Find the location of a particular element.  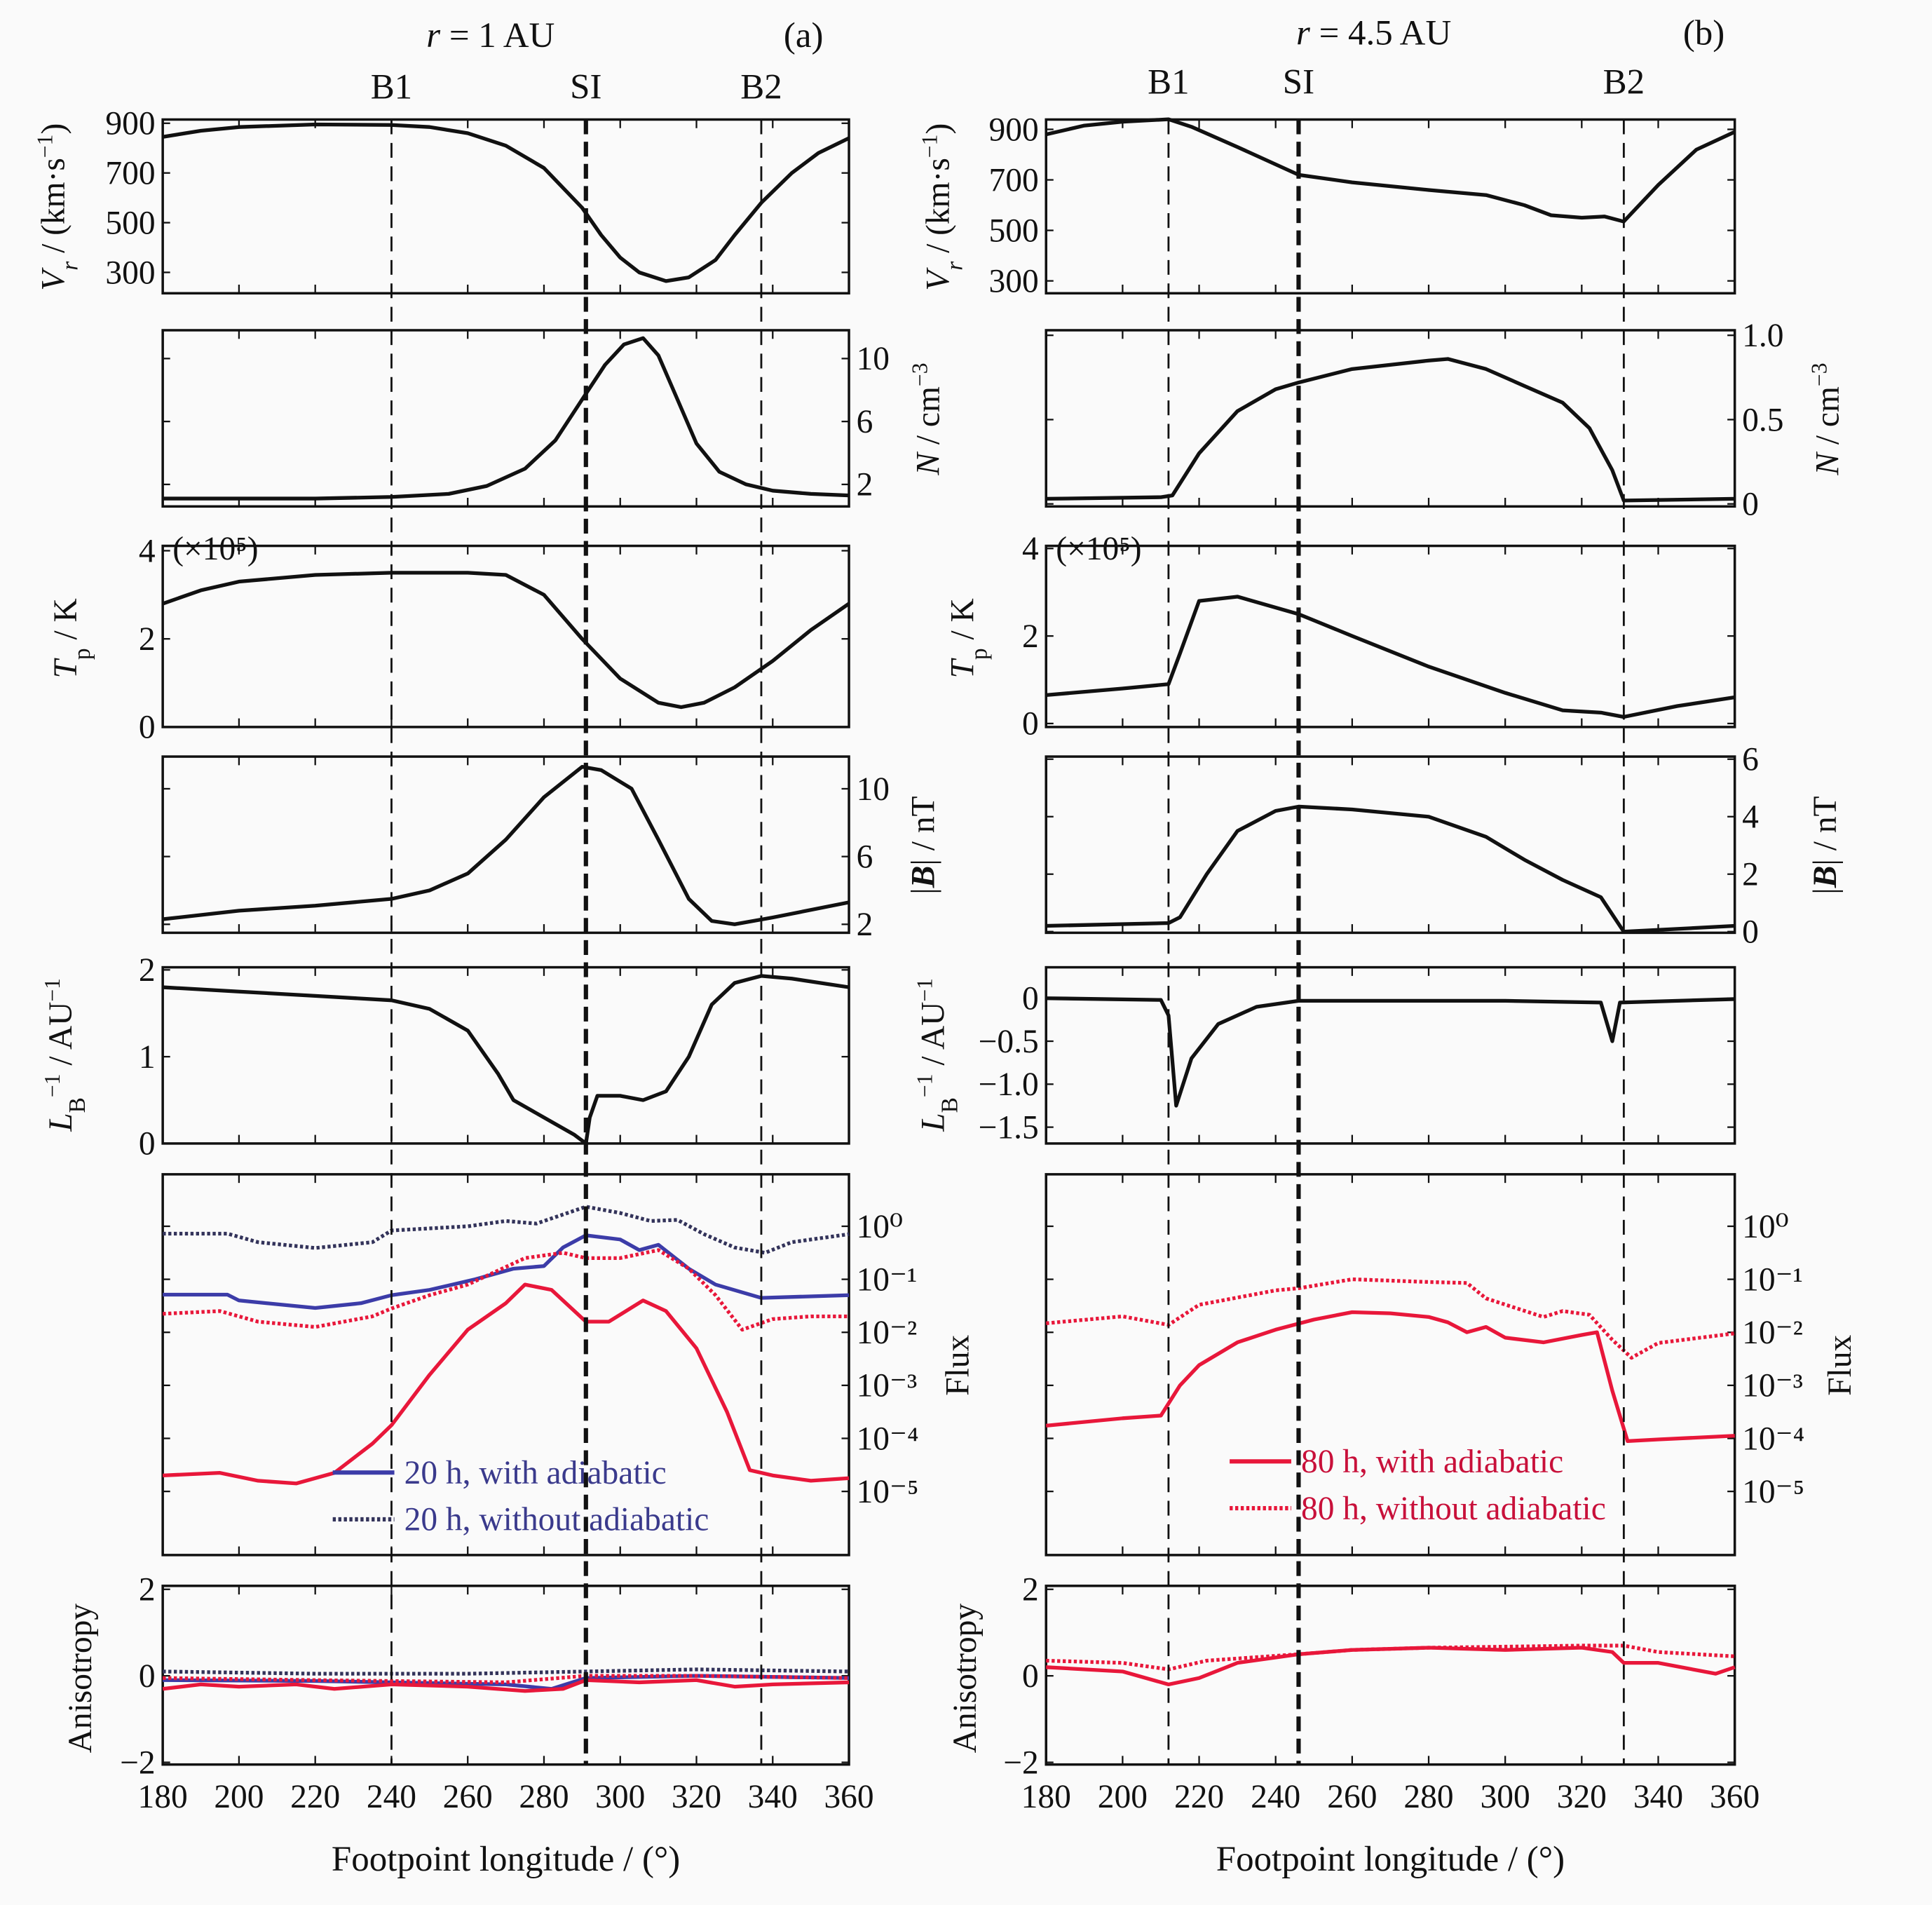

y-tick-label: 1 is located at coordinates (147, 1057).